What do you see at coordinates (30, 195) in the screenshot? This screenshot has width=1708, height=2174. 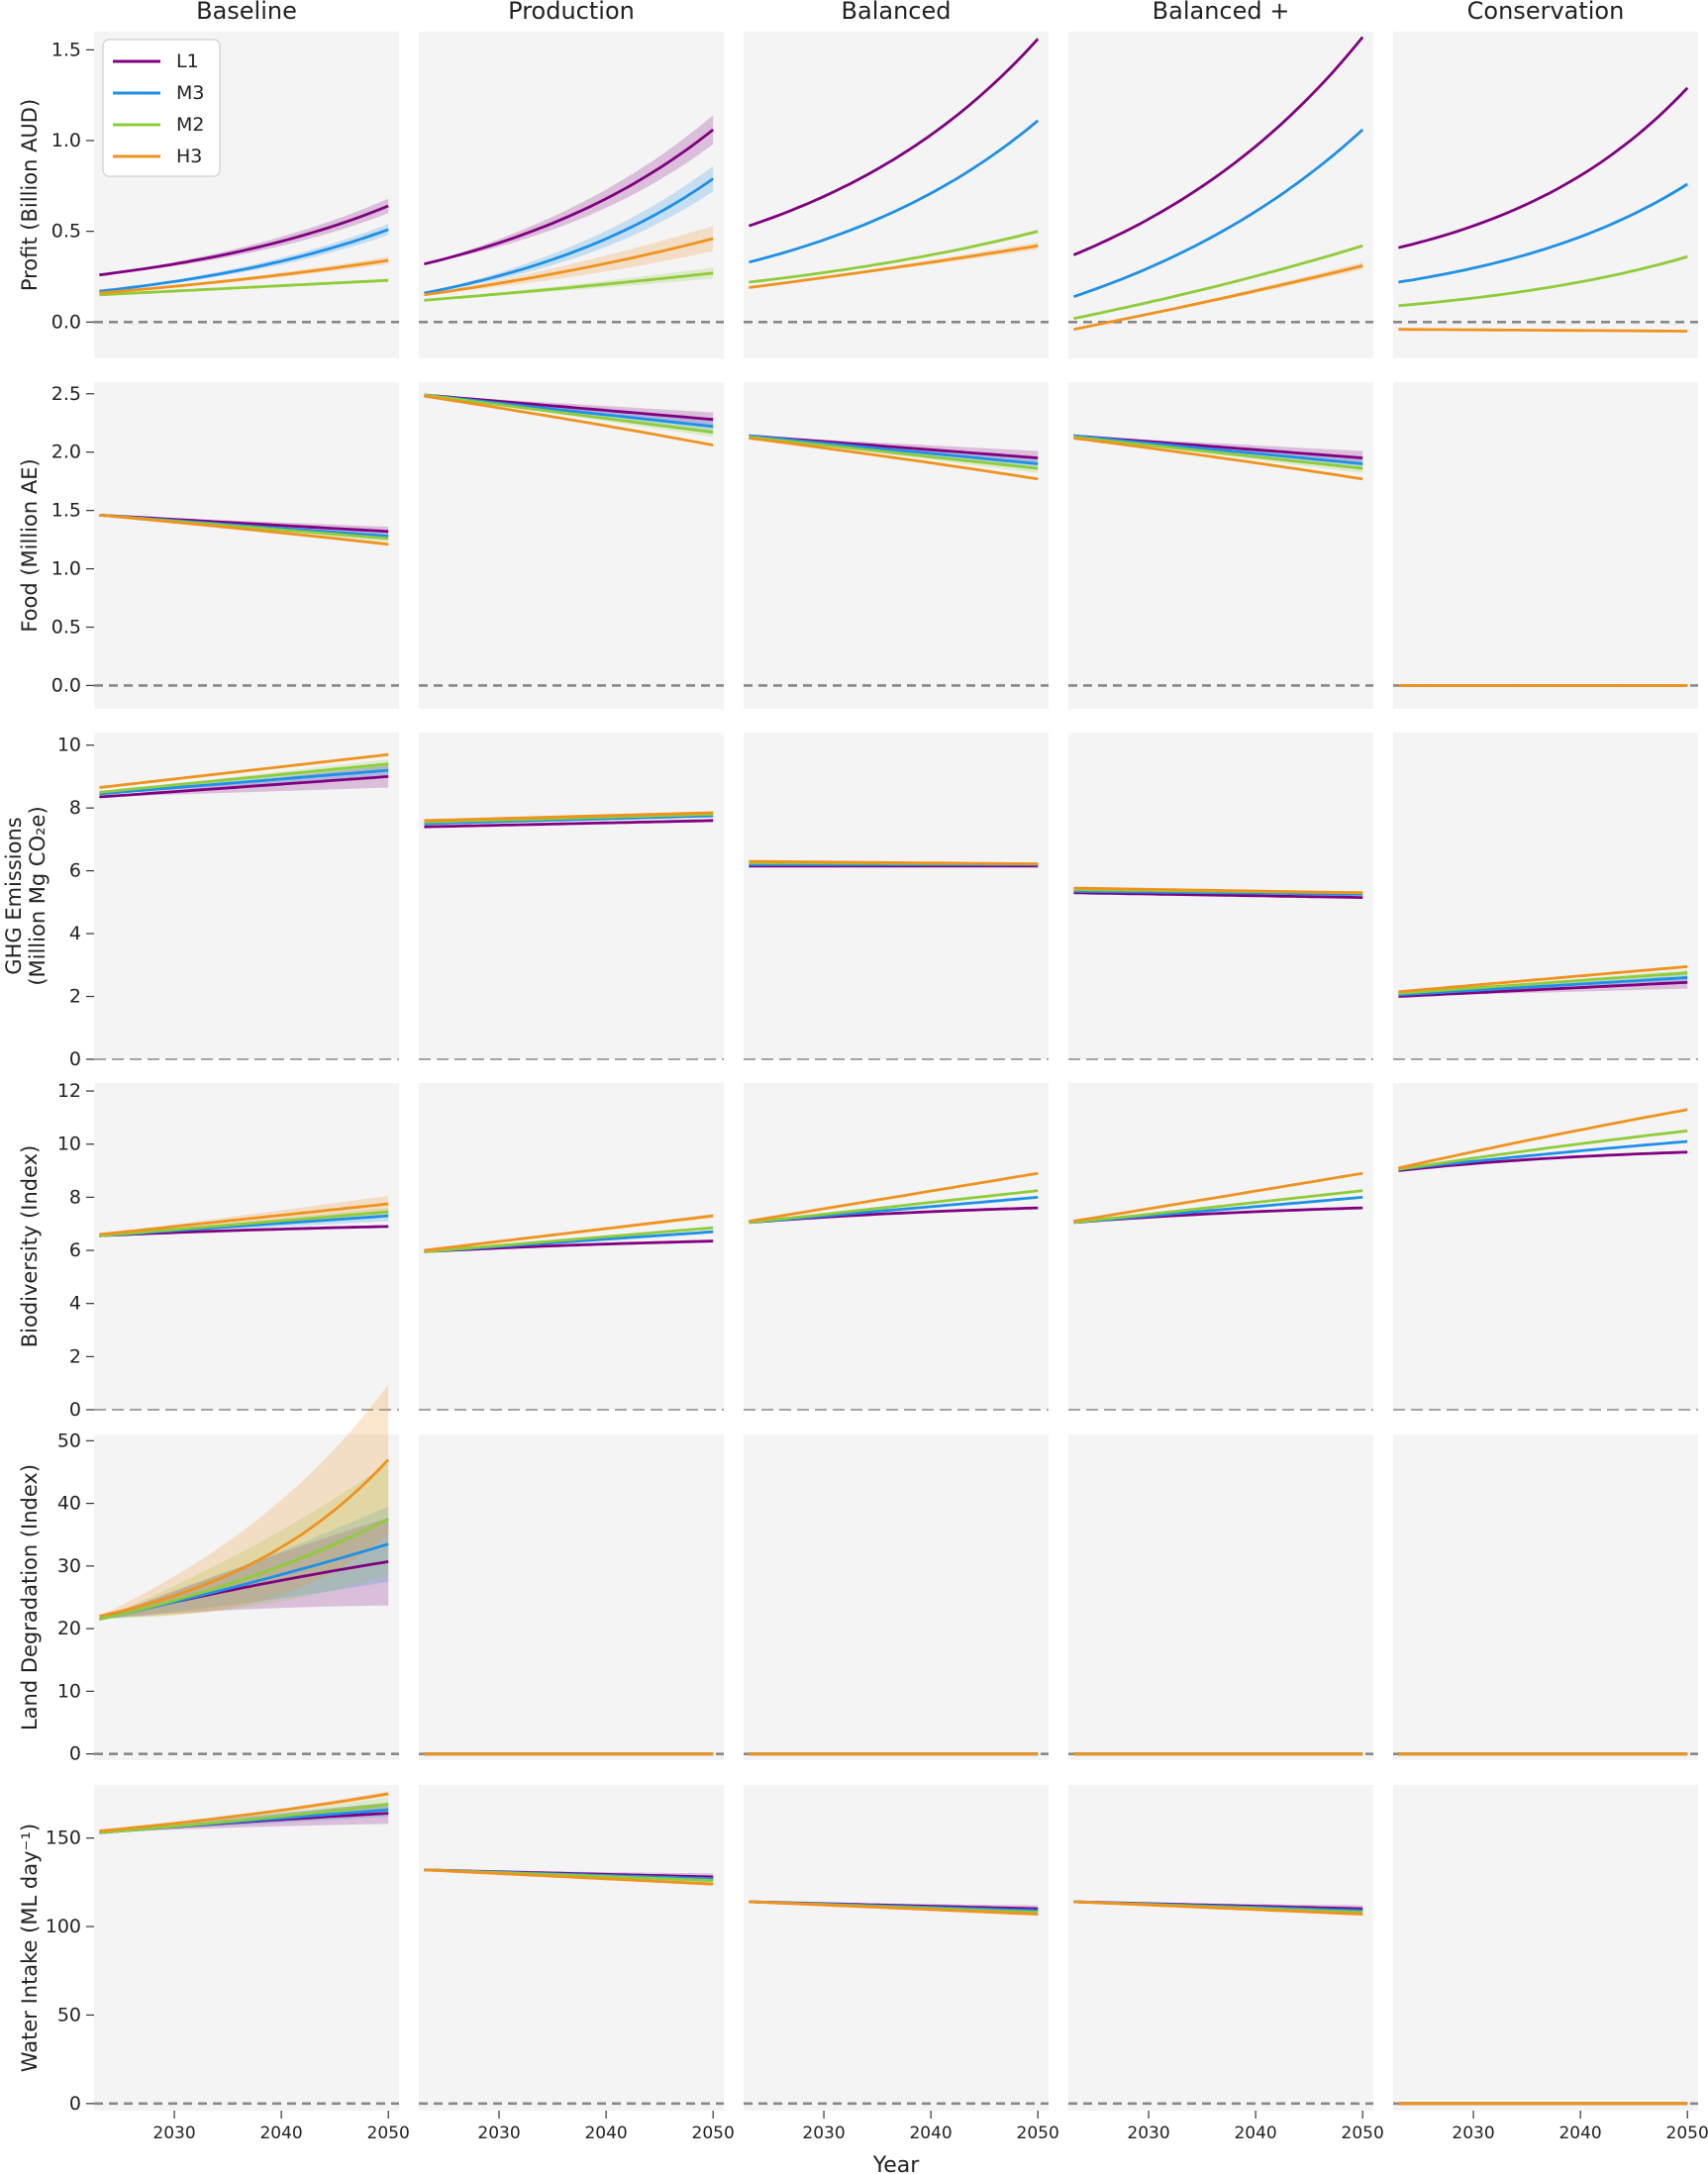 I see `ylabel-row-1: Profit (Billion AUD)` at bounding box center [30, 195].